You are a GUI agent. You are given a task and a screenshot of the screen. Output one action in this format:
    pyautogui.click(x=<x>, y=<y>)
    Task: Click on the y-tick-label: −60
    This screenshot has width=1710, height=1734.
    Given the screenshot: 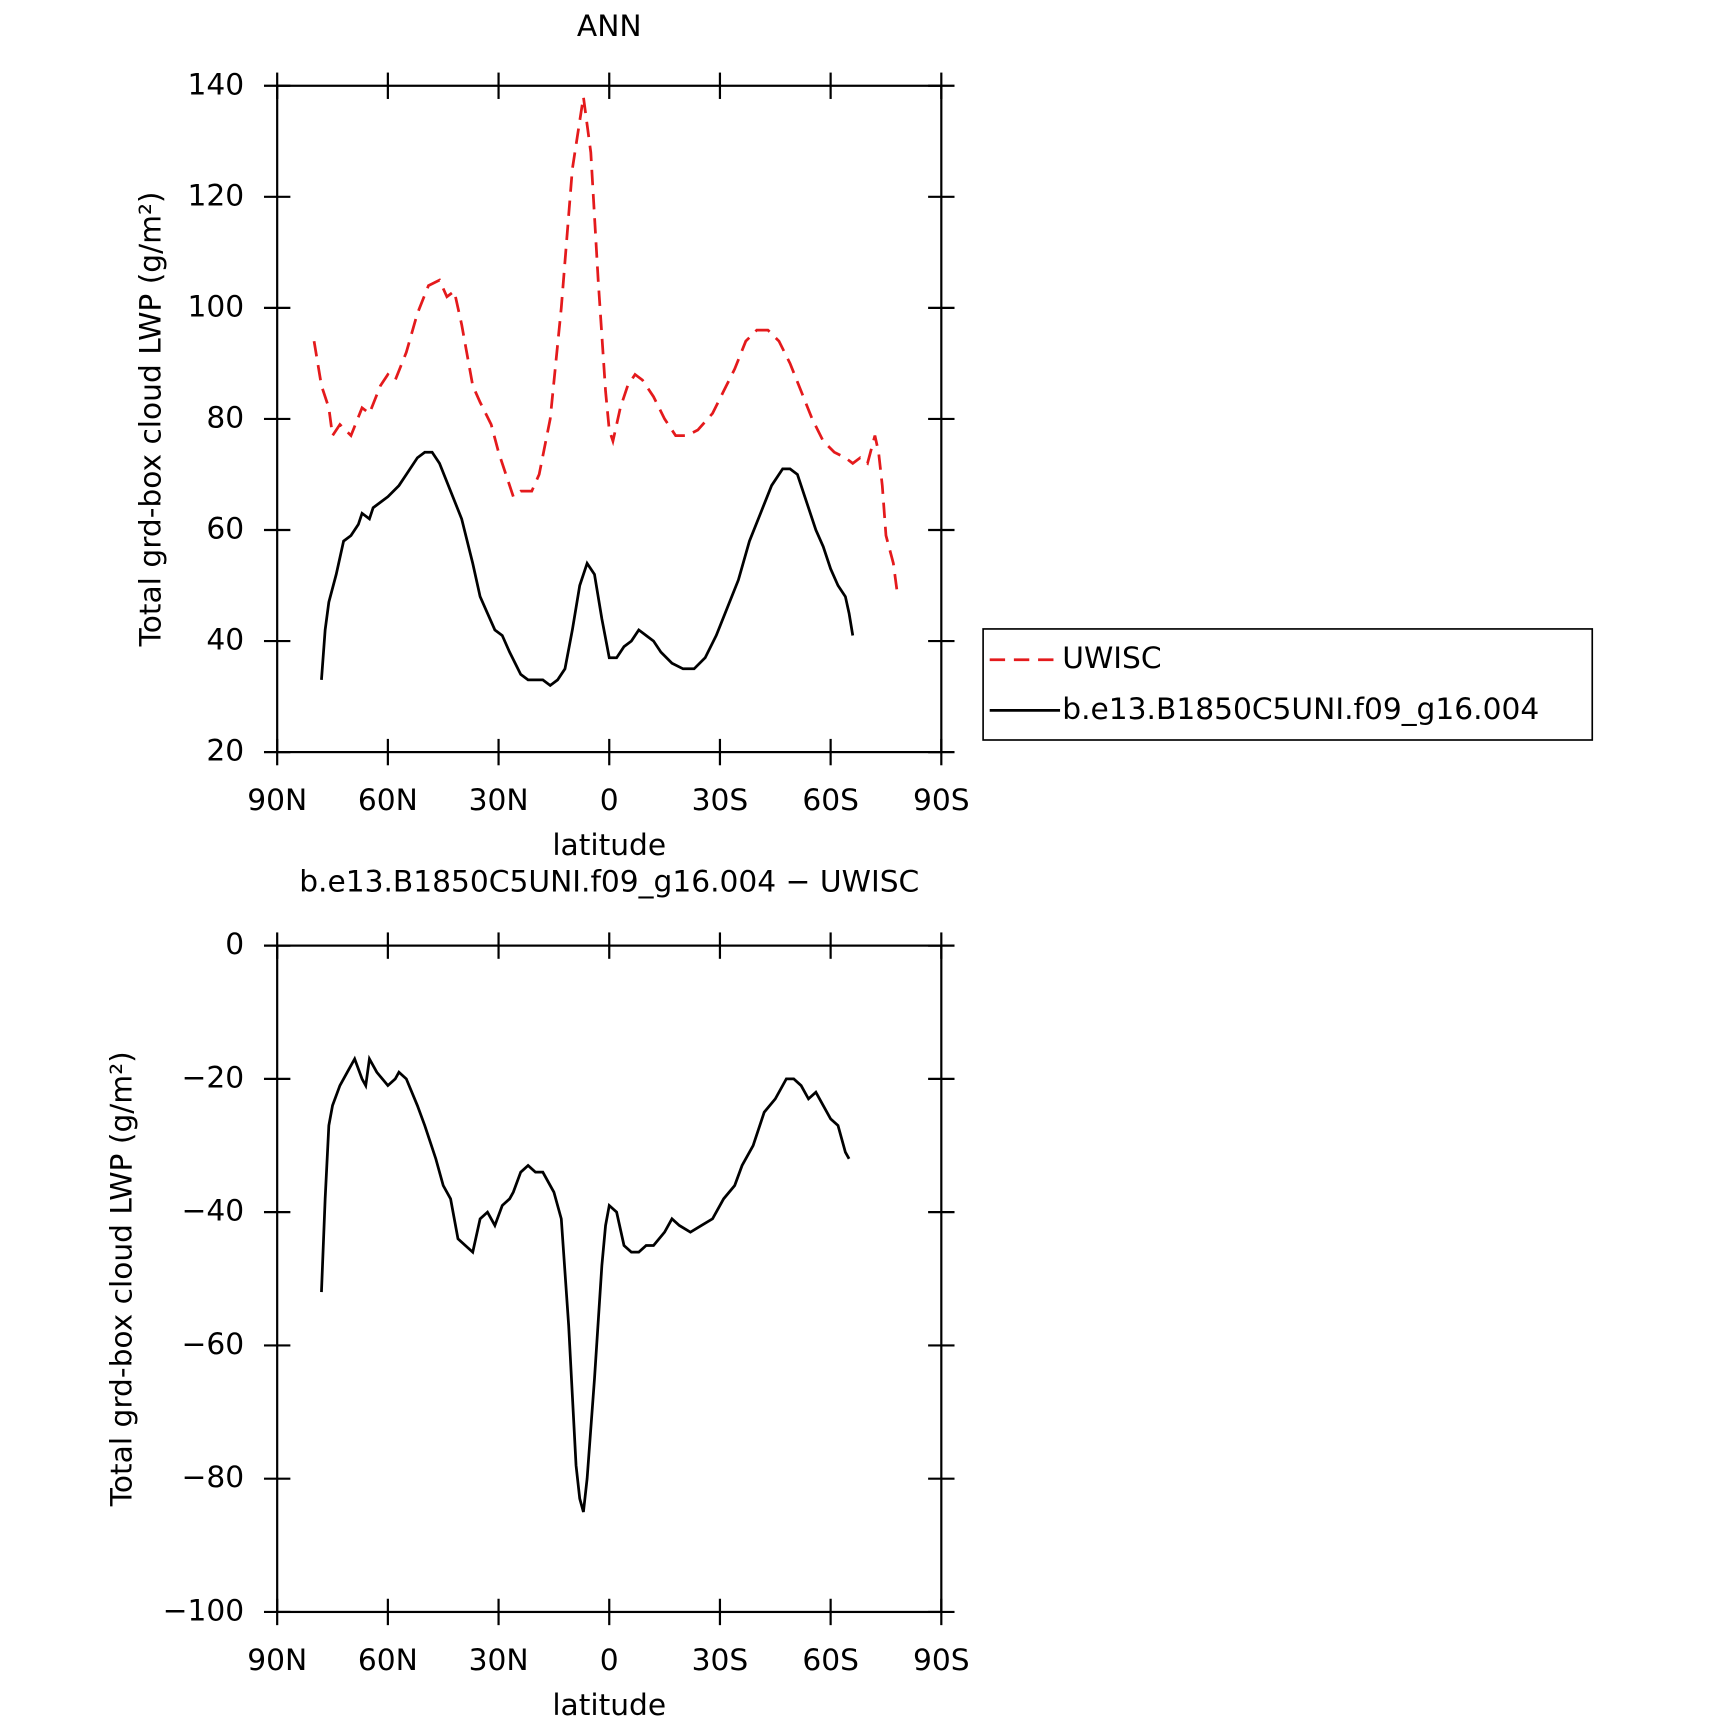 What is the action you would take?
    pyautogui.click(x=213, y=1343)
    